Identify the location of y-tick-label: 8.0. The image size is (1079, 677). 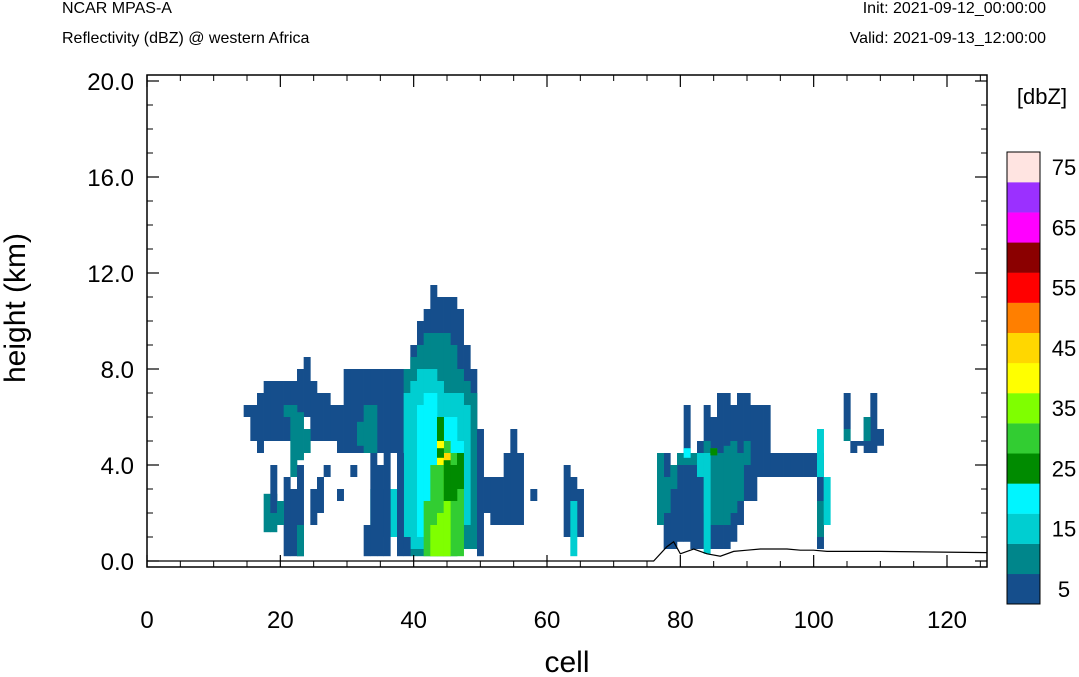
(117, 370).